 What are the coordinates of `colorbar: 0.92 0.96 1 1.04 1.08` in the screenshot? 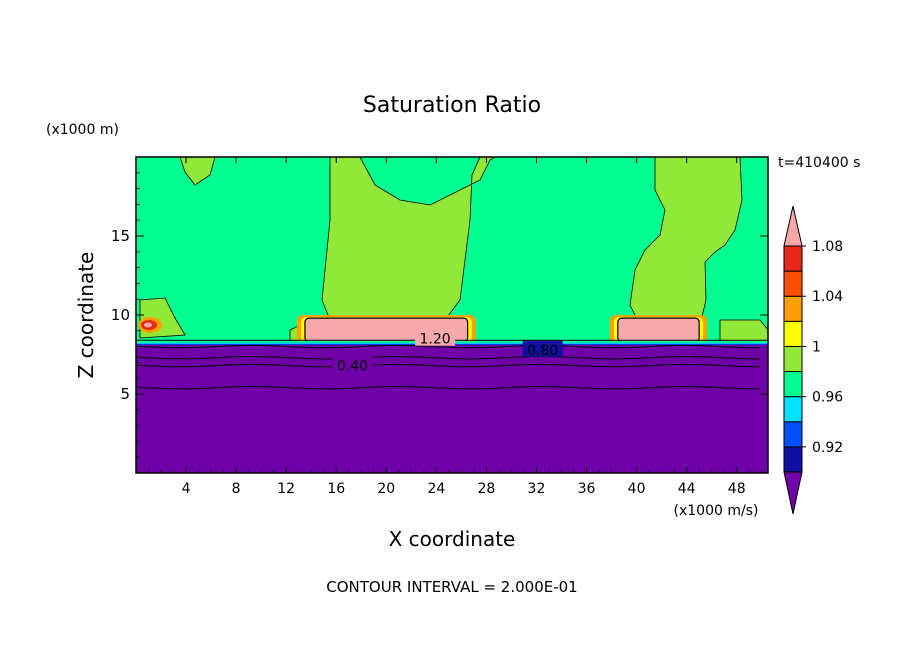 It's located at (813, 360).